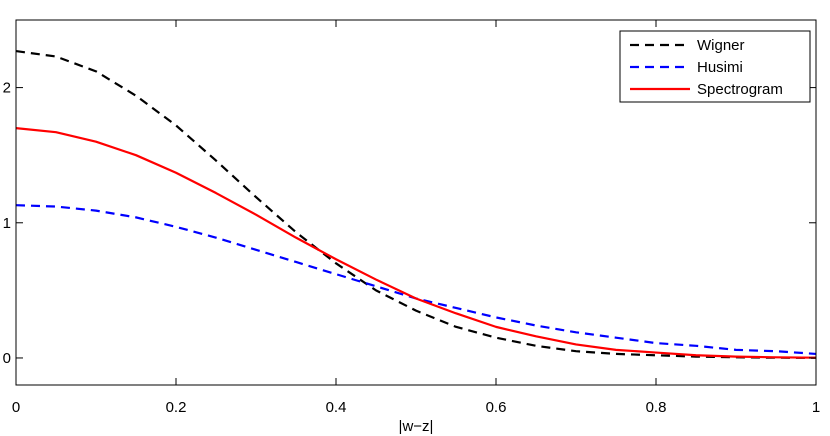 The height and width of the screenshot is (436, 830). Describe the element at coordinates (416, 426) in the screenshot. I see `x-axis-label: |w−z|` at that location.